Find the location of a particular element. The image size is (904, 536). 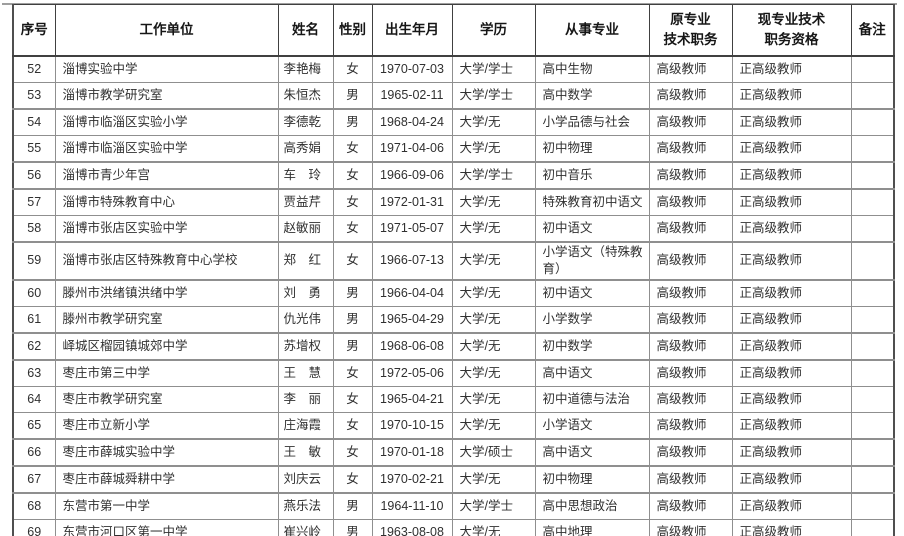

cell-work-unit: 淄博市张店区特殊教育中心学校 is located at coordinates (166, 261).